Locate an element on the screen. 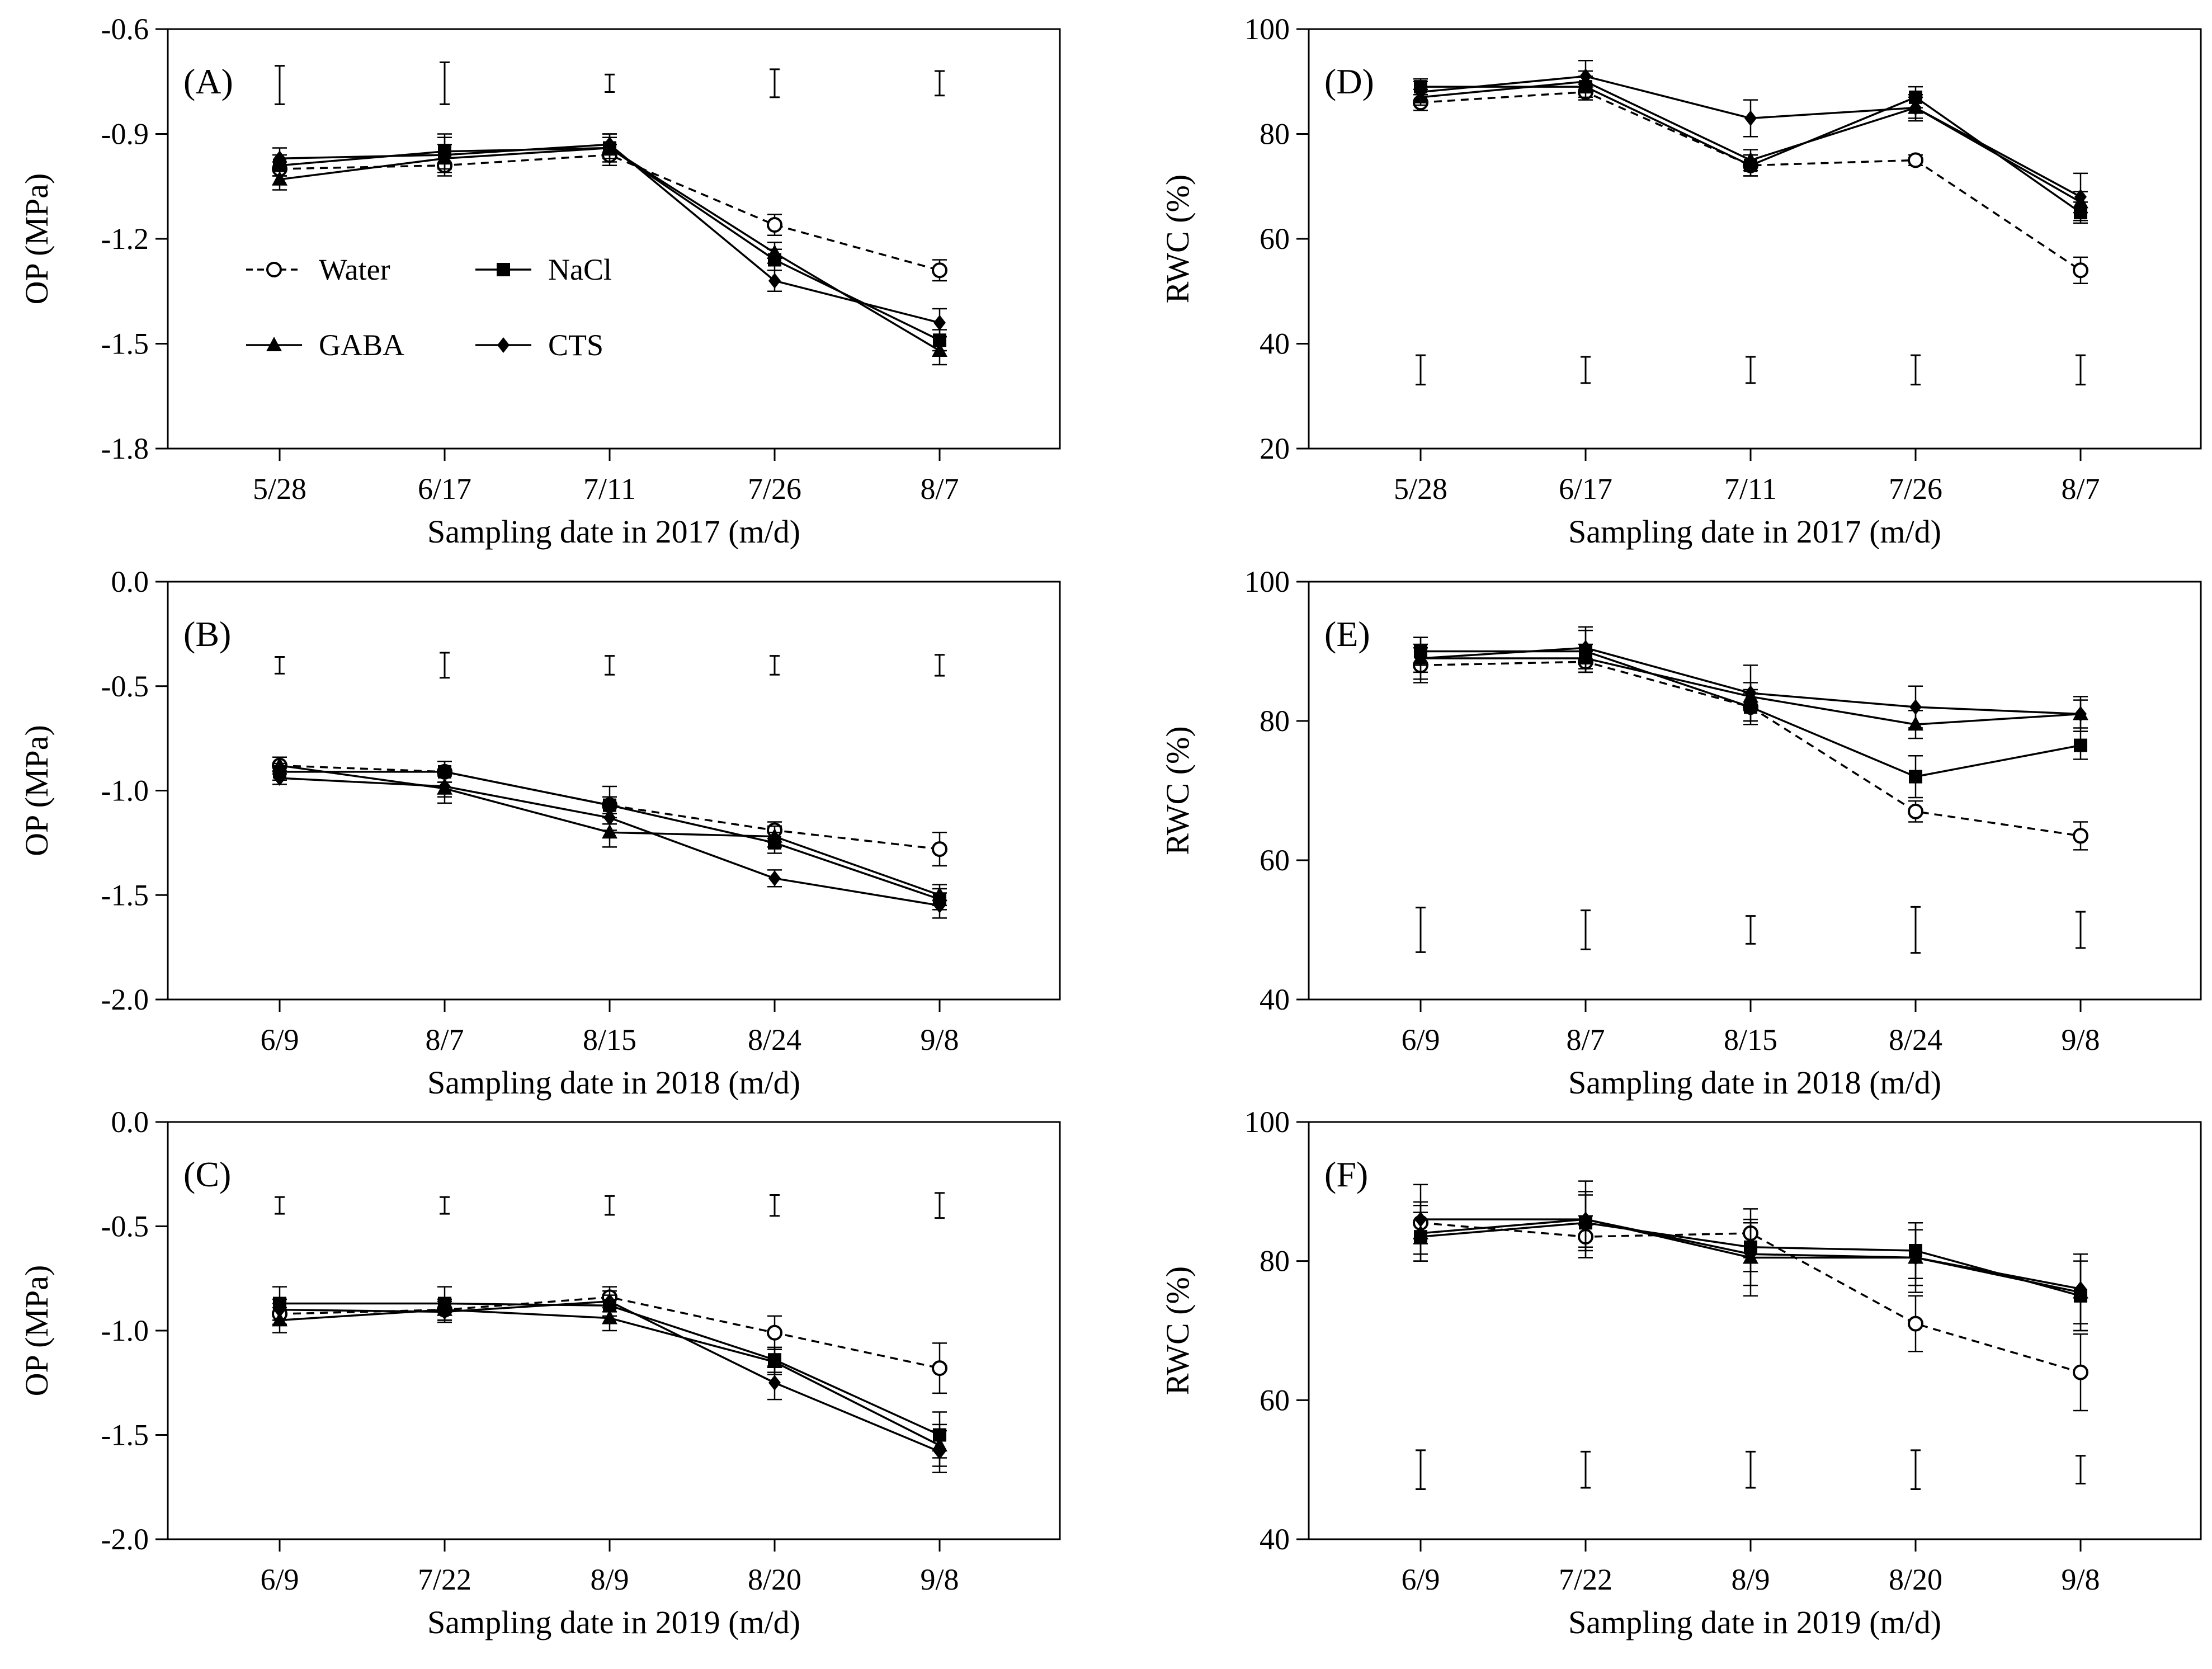 The width and height of the screenshot is (2212, 1669). series-nacl is located at coordinates (609, 242).